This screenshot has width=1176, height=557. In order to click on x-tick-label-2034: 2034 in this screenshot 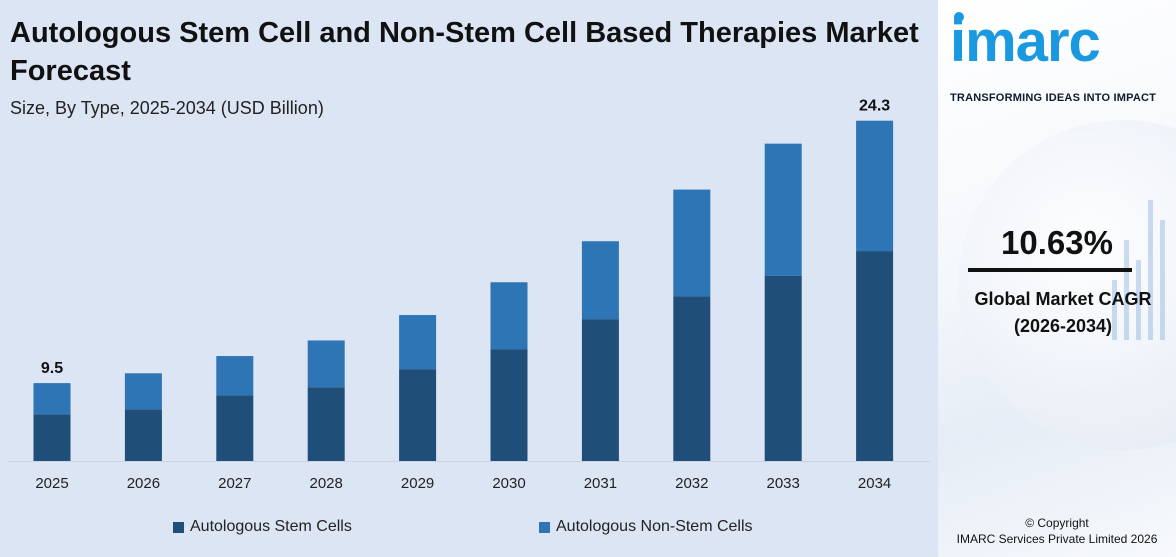, I will do `click(874, 483)`.